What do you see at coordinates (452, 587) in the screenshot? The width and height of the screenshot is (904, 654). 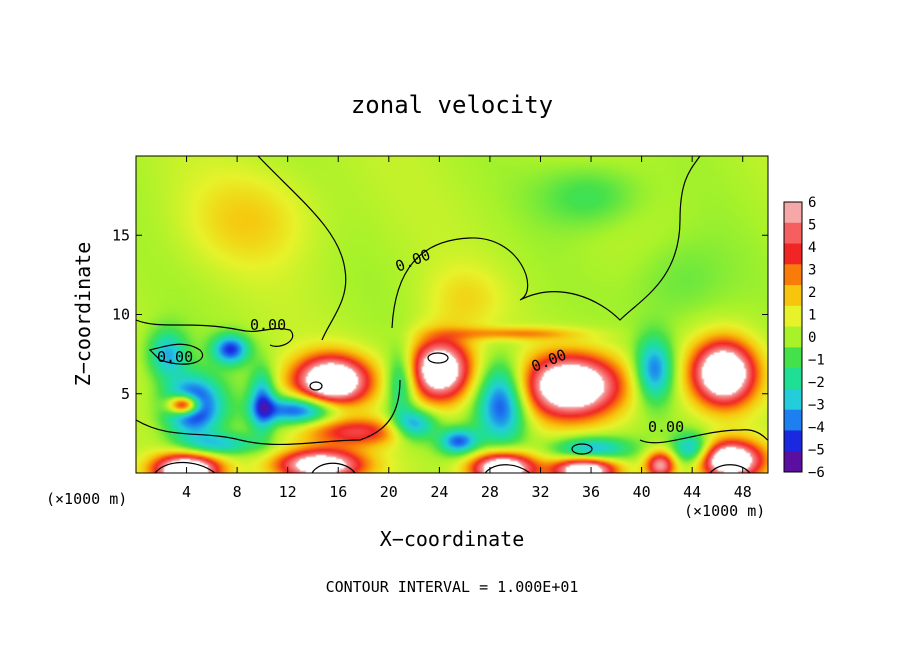 I see `contour-interval-note: CONTOUR INTERVAL = 1.000E+01` at bounding box center [452, 587].